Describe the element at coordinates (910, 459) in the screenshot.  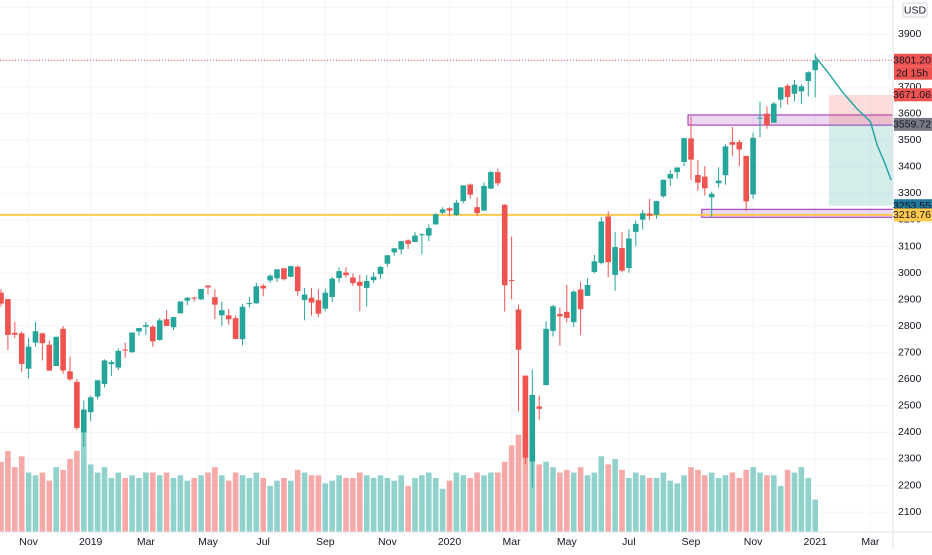
I see `y-tick-label: 2300` at that location.